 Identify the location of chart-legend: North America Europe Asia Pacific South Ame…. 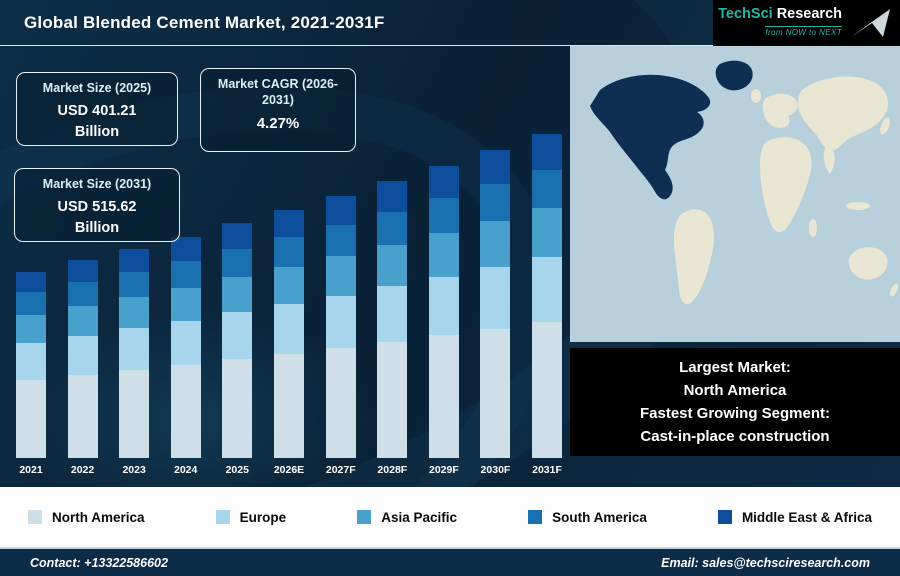
(450, 517).